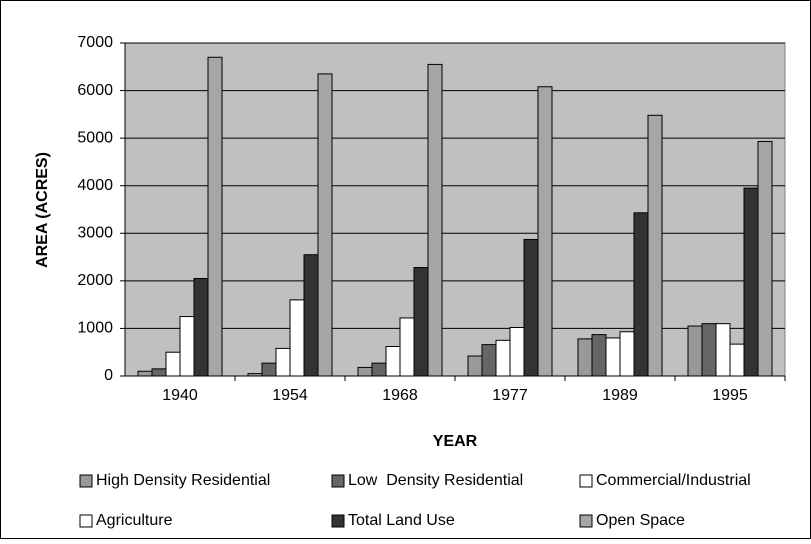 This screenshot has width=811, height=544. What do you see at coordinates (183, 480) in the screenshot?
I see `legend-label: High Density Residential` at bounding box center [183, 480].